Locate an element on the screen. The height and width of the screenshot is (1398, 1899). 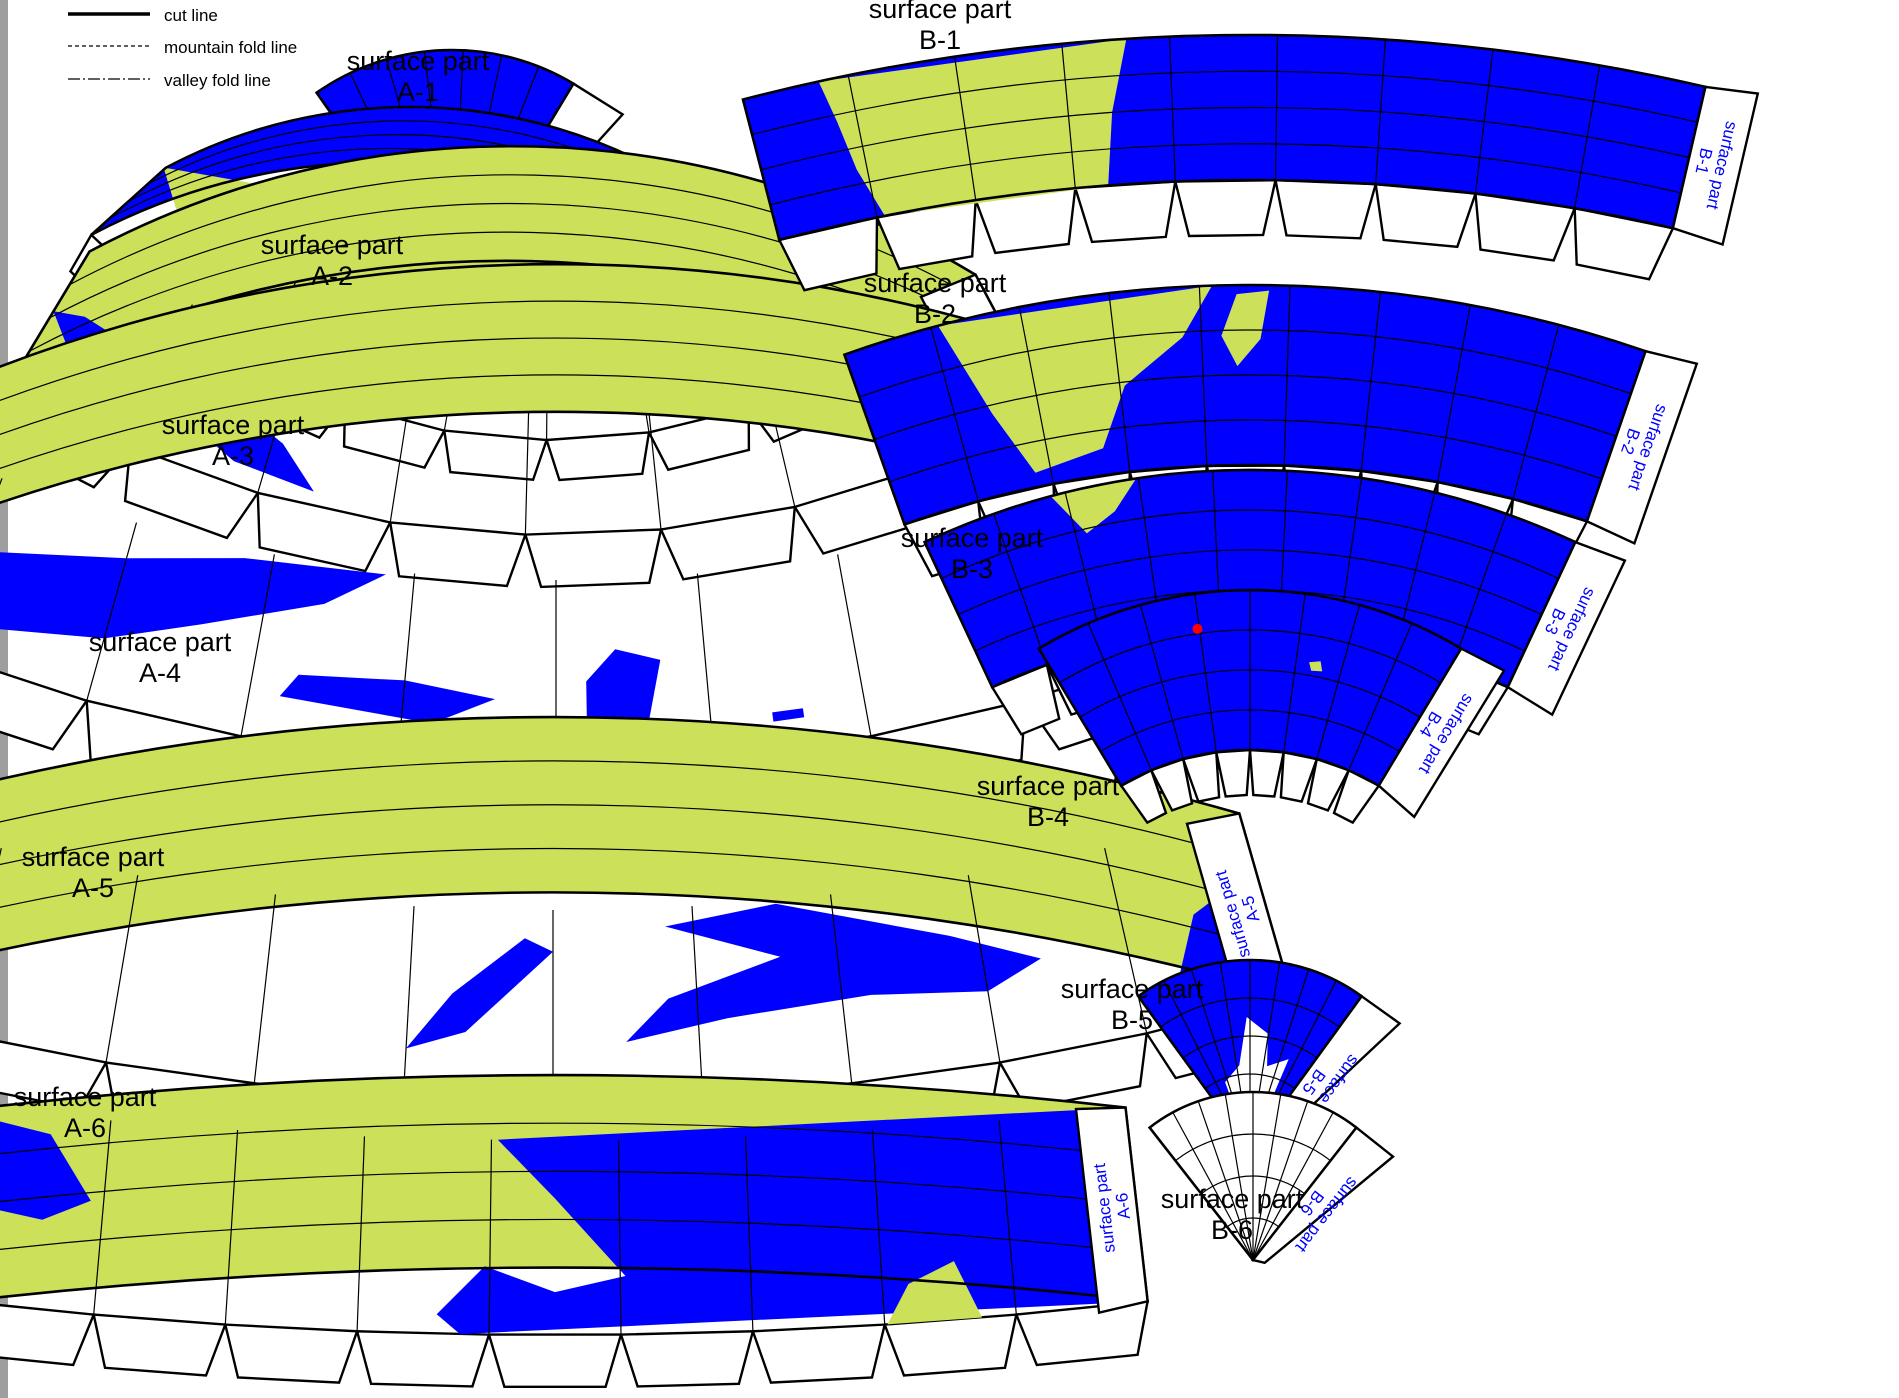
legend-cut-line: cut line is located at coordinates (191, 15).